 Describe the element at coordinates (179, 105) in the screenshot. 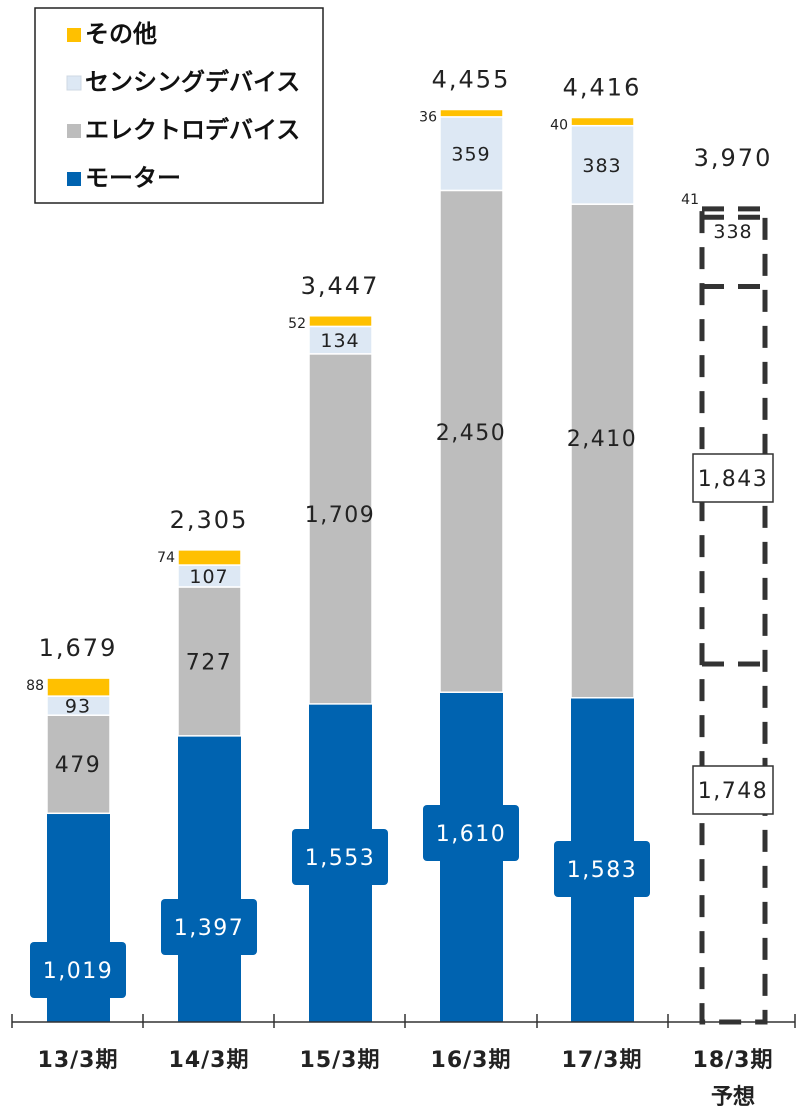

I see `legend-box` at that location.